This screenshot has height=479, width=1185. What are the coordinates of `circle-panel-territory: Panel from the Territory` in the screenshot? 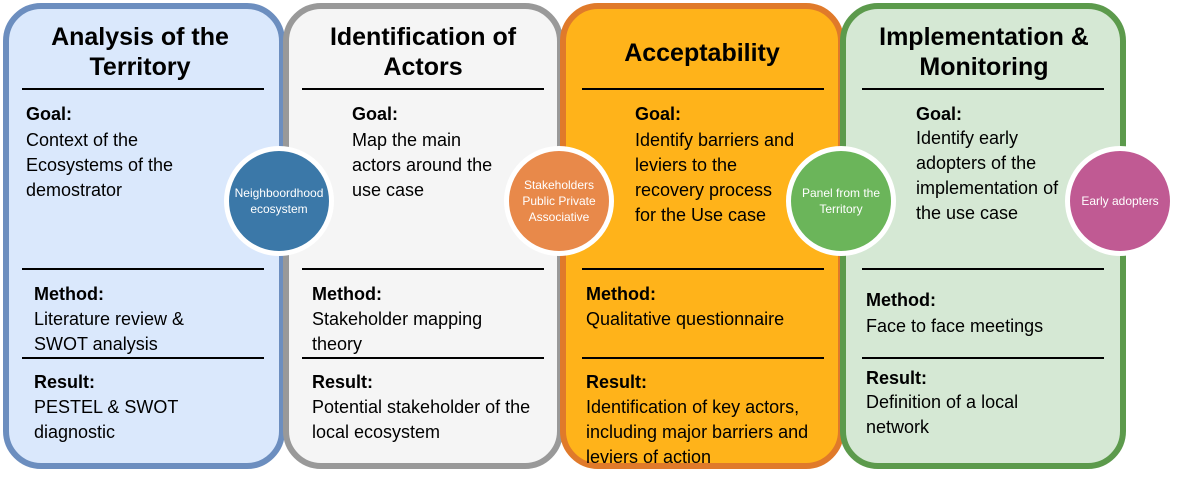 It's located at (841, 201).